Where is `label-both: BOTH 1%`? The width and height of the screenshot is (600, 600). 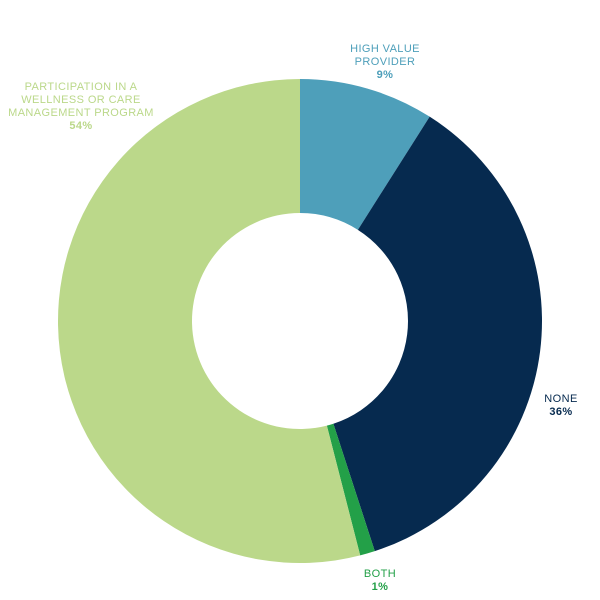
label-both: BOTH 1% is located at coordinates (380, 581).